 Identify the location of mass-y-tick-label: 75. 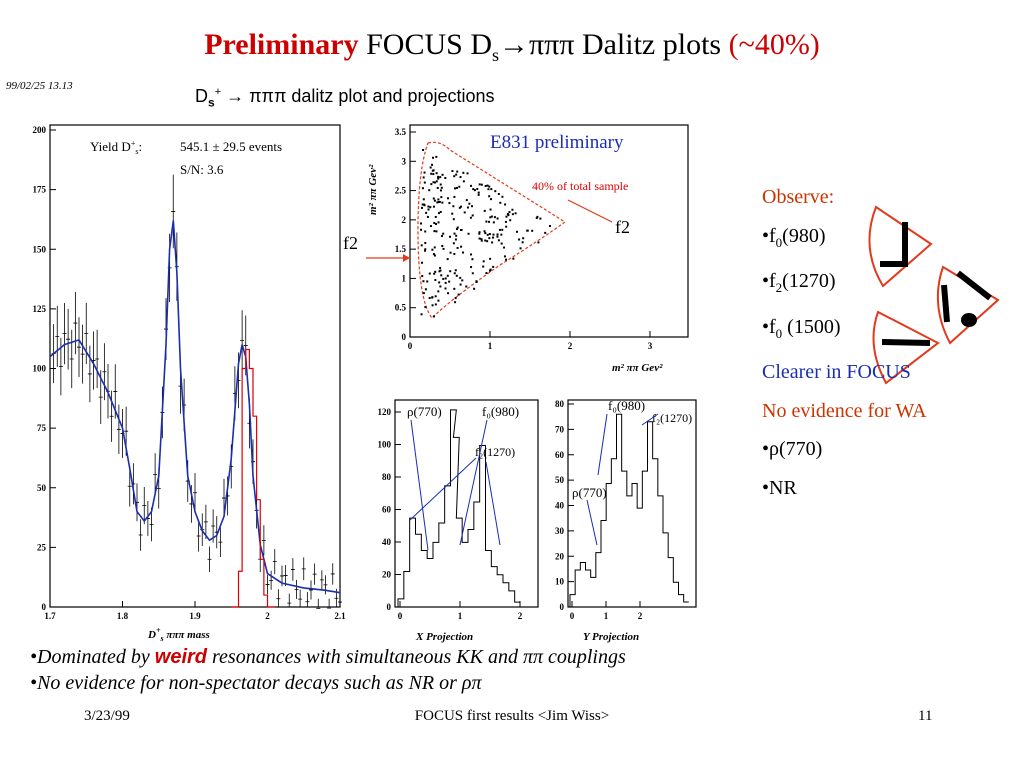
(42, 428).